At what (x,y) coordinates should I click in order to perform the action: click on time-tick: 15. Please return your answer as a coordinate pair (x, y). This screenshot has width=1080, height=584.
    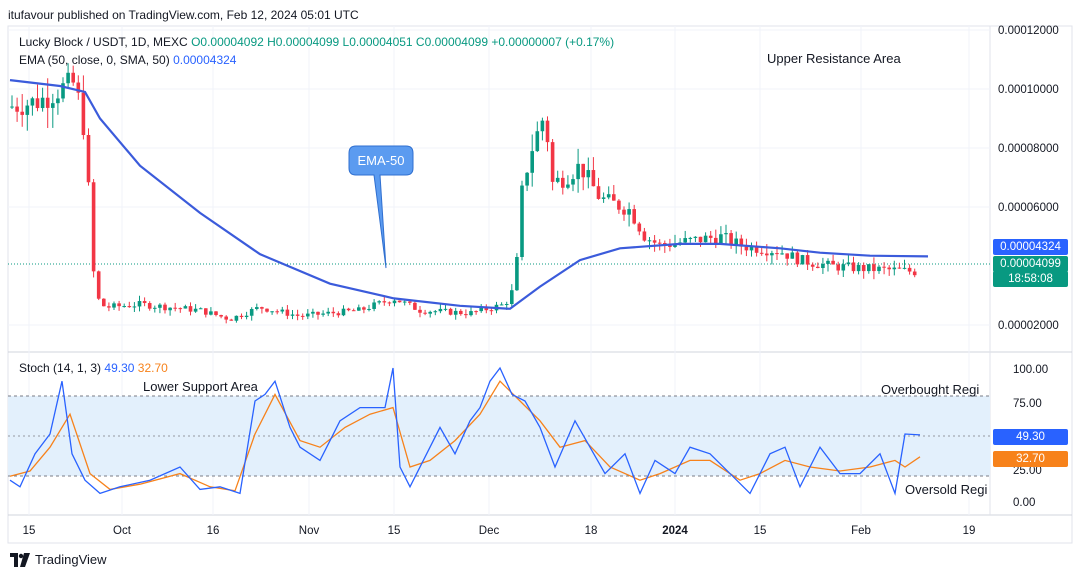
    Looking at the image, I should click on (29, 531).